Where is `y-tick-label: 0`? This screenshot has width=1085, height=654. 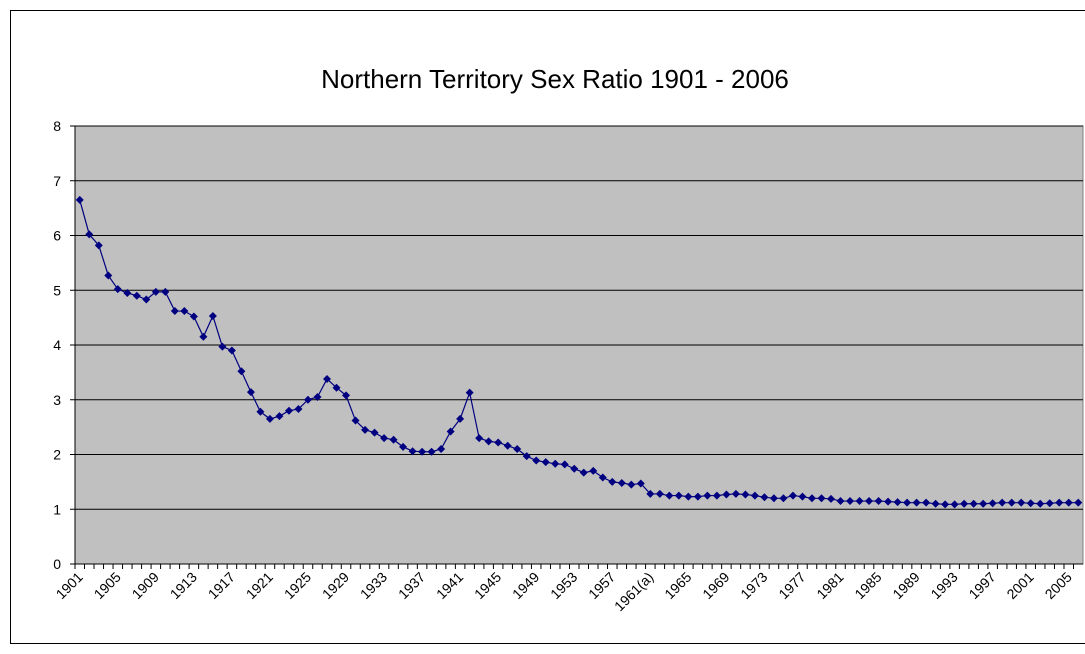
y-tick-label: 0 is located at coordinates (57, 564).